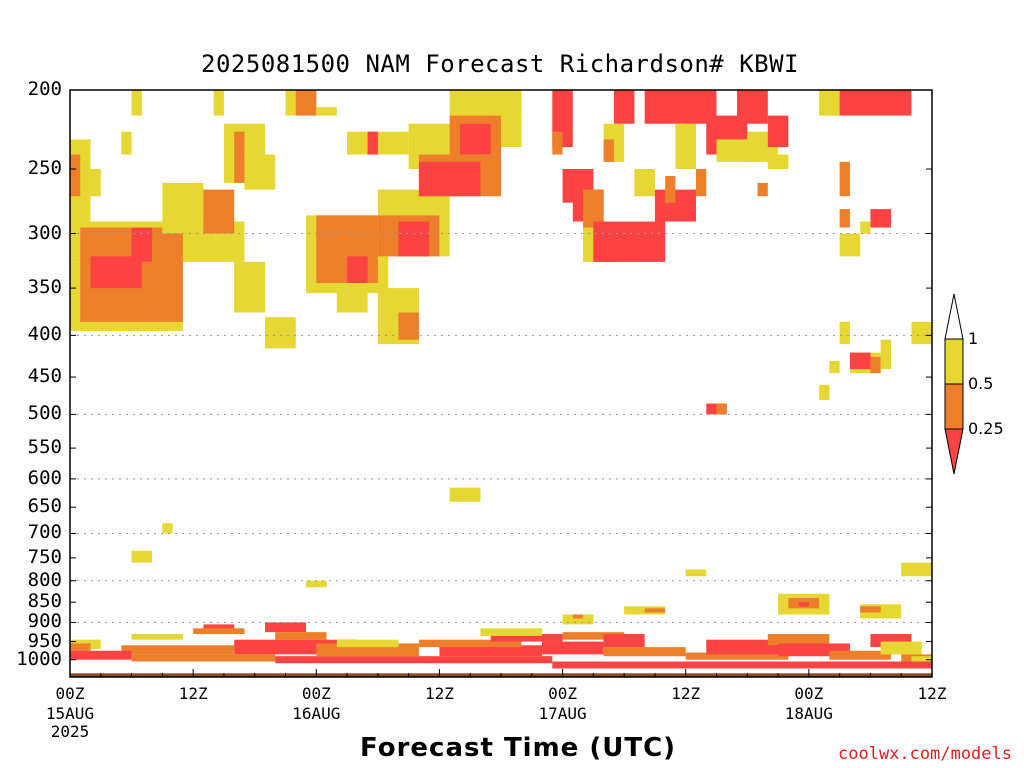  What do you see at coordinates (44, 601) in the screenshot?
I see `y-tick-label: 850` at bounding box center [44, 601].